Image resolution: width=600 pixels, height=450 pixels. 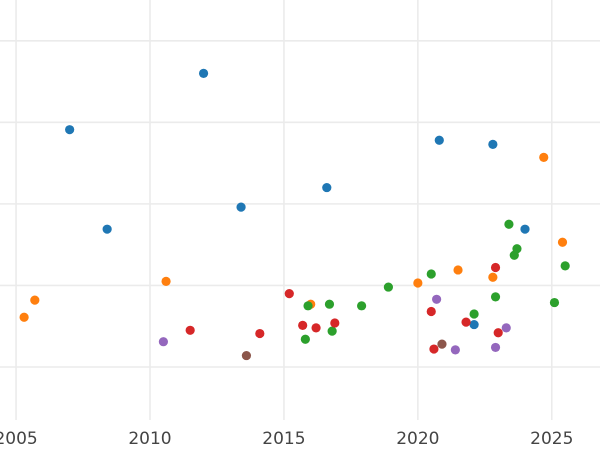 What do you see at coordinates (551, 439) in the screenshot?
I see `x-tick-label-4: 2025` at bounding box center [551, 439].